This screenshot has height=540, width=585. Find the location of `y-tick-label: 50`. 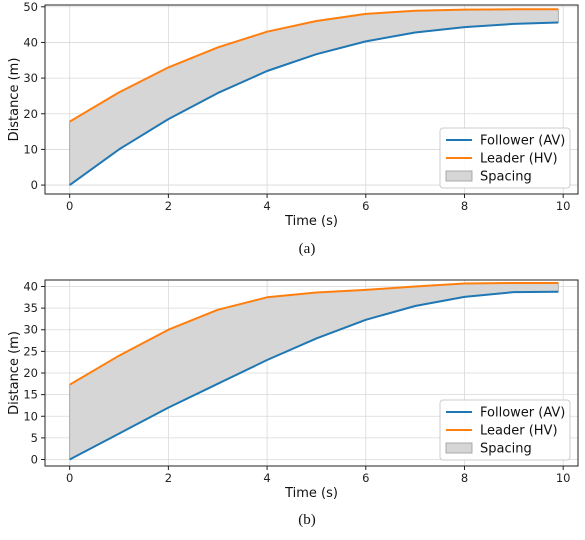

y-tick-label: 50 is located at coordinates (30, 7).